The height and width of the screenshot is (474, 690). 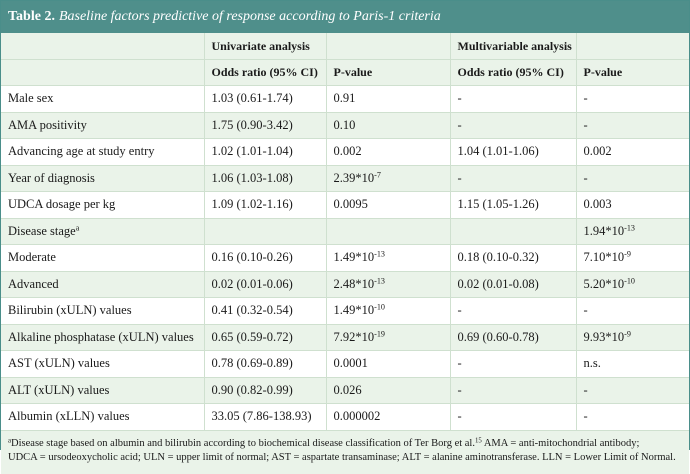 I want to click on factor-cell: Moderate, so click(x=102, y=257).